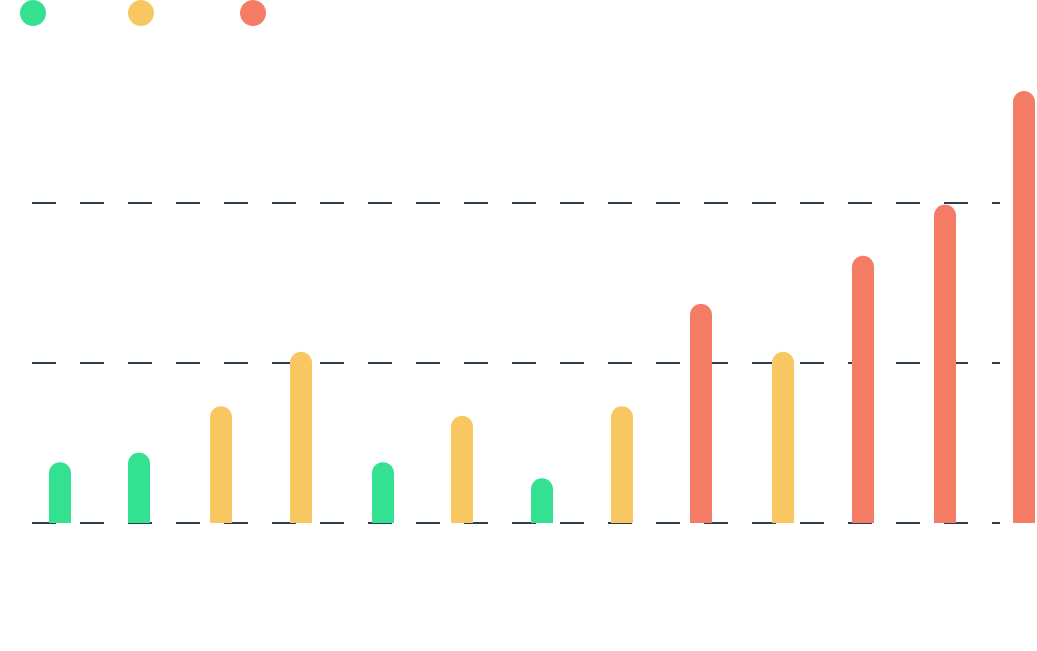  I want to click on legend-dot-green, so click(33, 13).